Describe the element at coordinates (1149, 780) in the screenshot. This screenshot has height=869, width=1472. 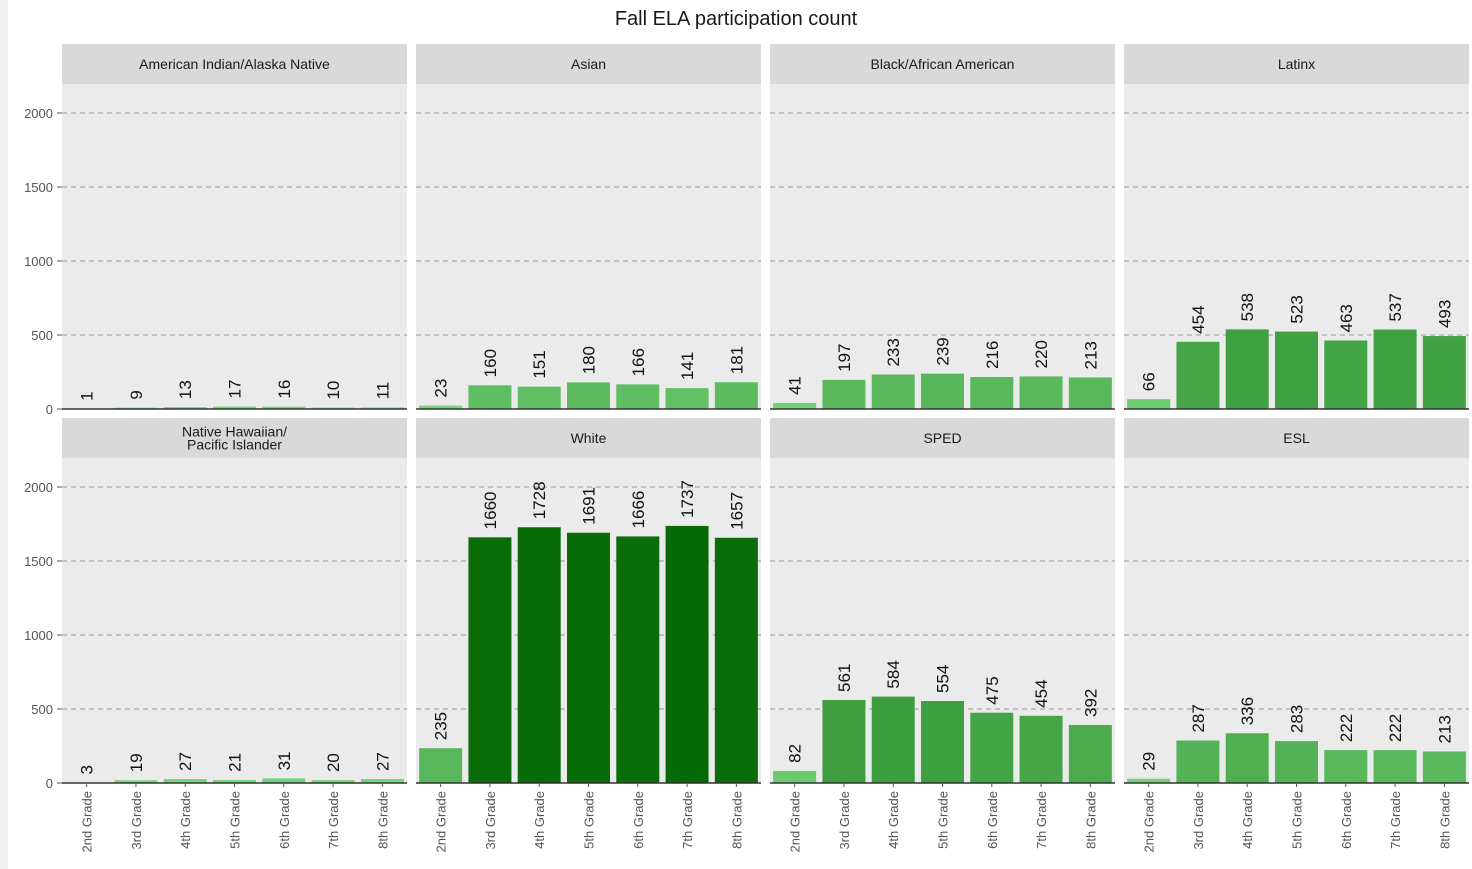
I see `bar-esl-2nd-grade` at that location.